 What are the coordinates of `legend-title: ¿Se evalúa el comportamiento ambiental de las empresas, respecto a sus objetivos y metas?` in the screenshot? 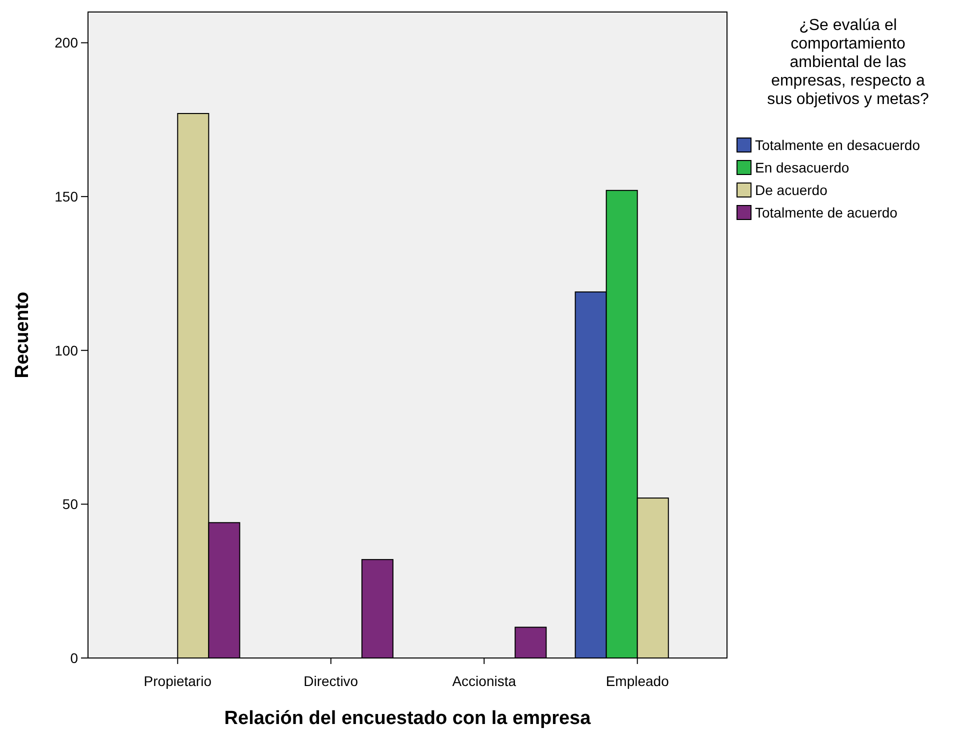 It's located at (848, 62).